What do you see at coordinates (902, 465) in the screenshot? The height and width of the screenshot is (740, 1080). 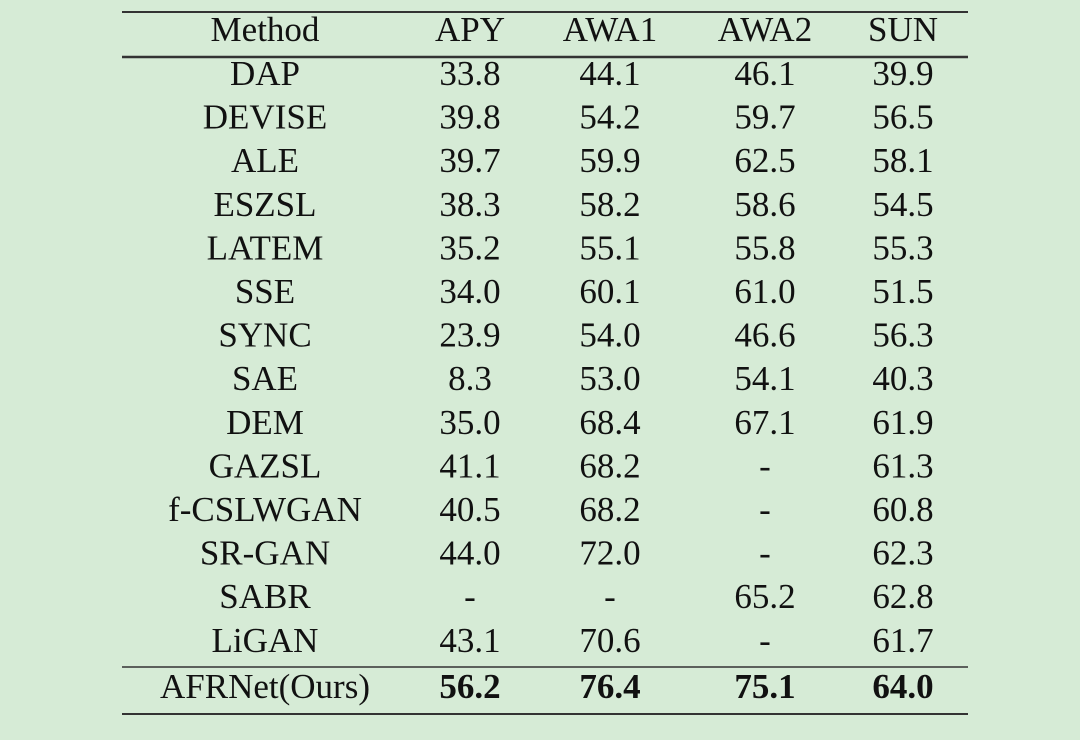 I see `value-cell: 61.3` at bounding box center [902, 465].